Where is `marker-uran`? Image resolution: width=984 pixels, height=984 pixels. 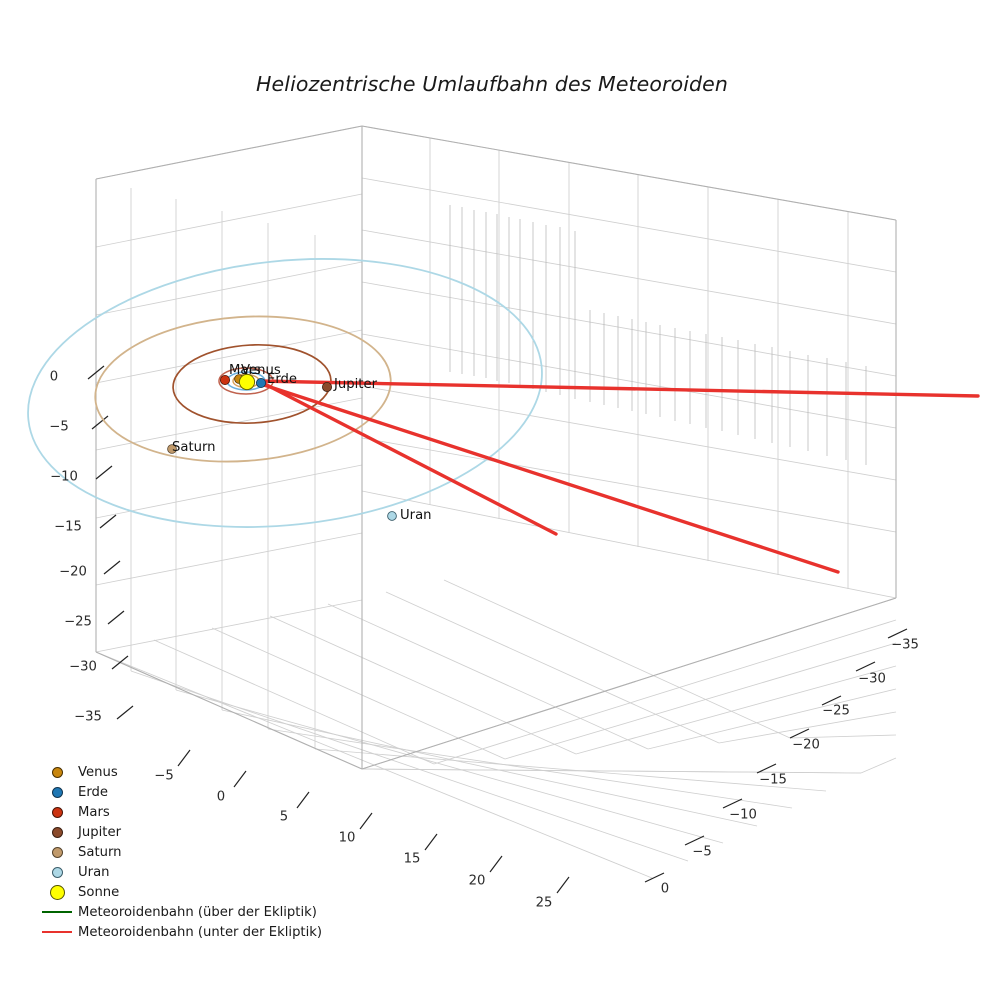 marker-uran is located at coordinates (392, 516).